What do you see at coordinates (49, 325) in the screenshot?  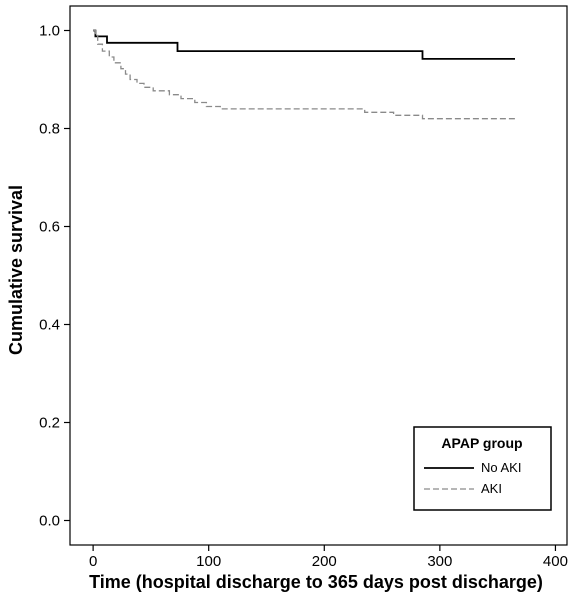 I see `y-tick-label: 0.4` at bounding box center [49, 325].